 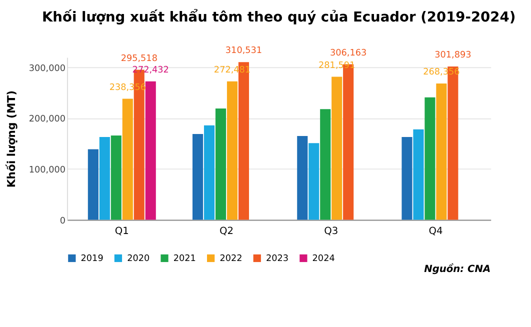 What do you see at coordinates (324, 259) in the screenshot?
I see `legend-label: 2024` at bounding box center [324, 259].